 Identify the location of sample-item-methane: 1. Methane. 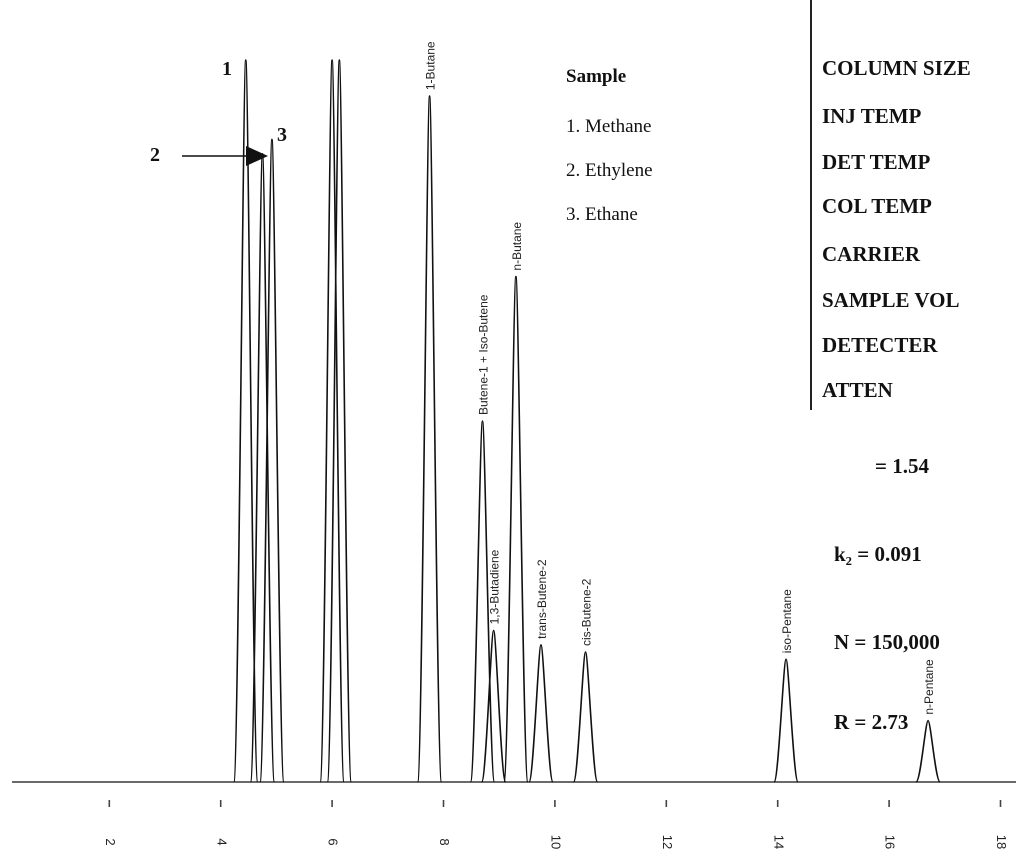
(609, 126).